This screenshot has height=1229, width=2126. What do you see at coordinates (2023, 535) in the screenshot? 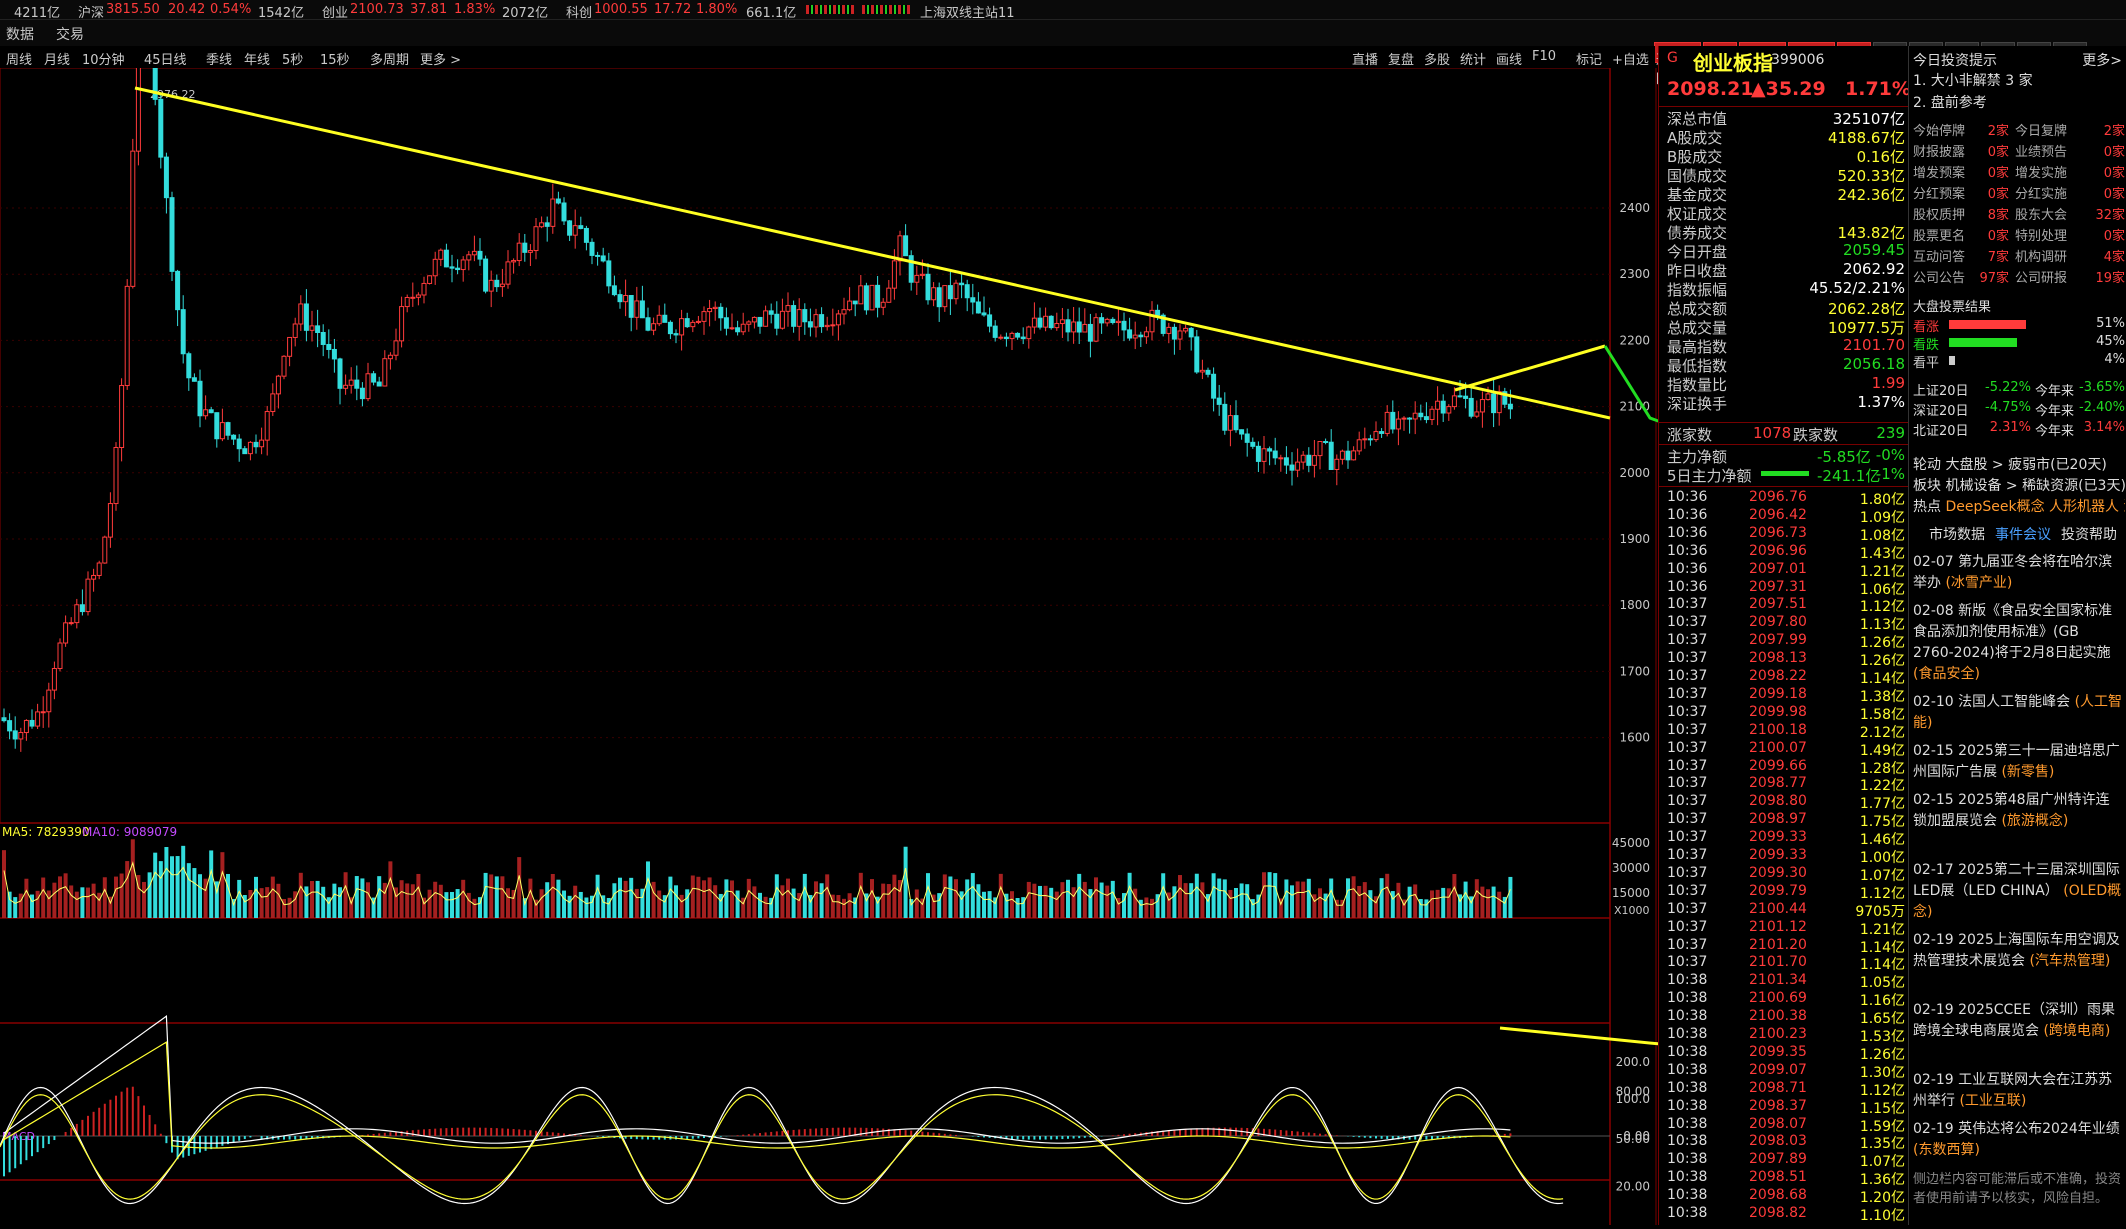
I see `tab-events: 事件会议` at bounding box center [2023, 535].